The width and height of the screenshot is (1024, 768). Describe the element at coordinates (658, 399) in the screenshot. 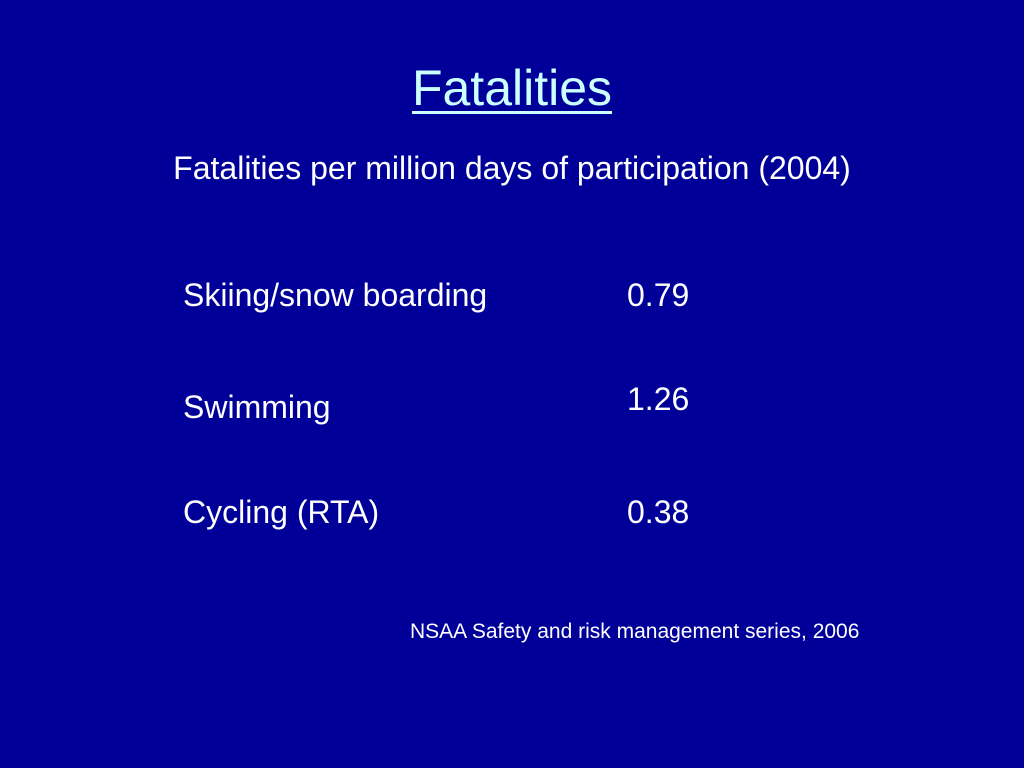

I see `row-value-swimming: 1.26` at that location.